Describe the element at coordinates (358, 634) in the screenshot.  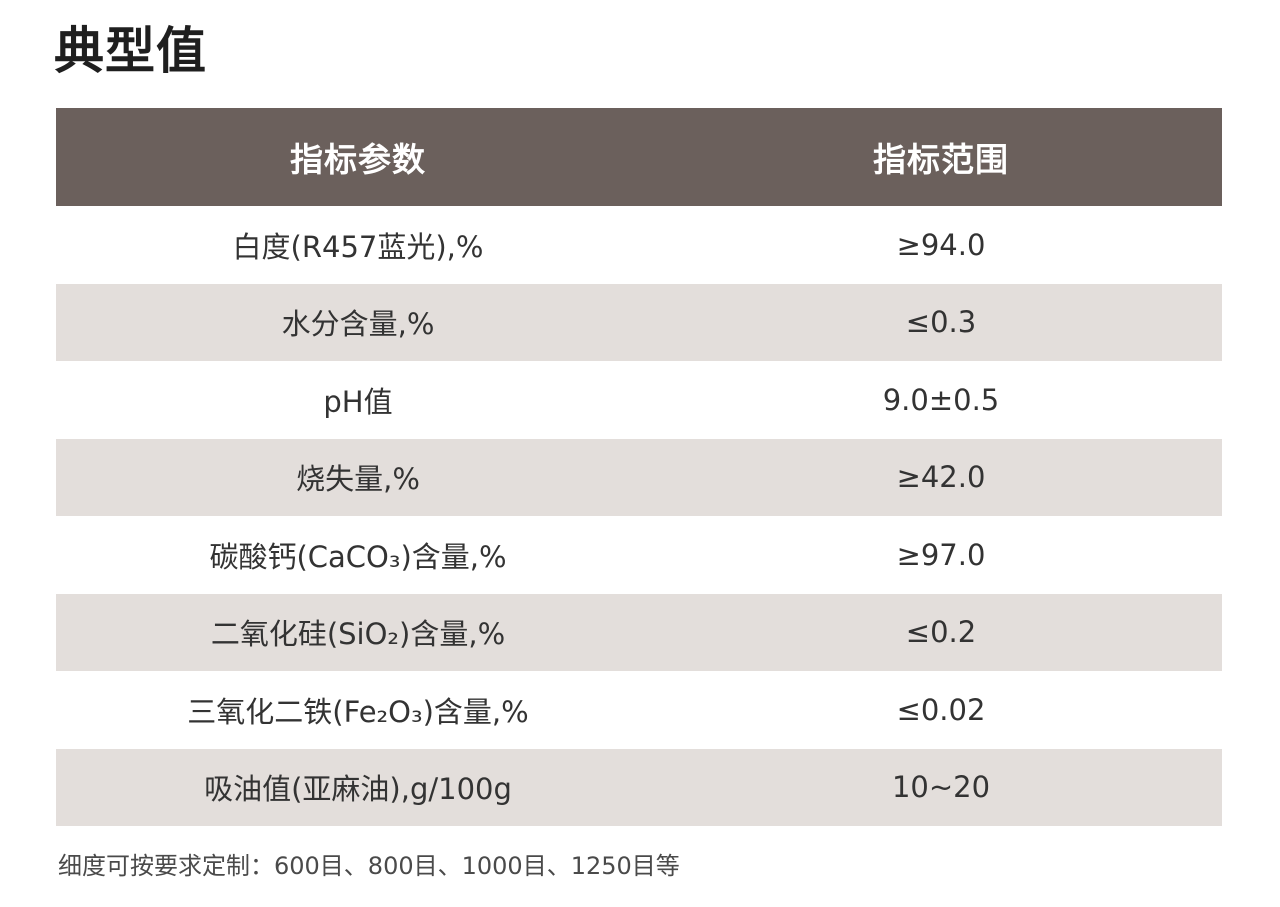
I see `param-cell: 二氧化硅(SiO₂)含量,%` at that location.